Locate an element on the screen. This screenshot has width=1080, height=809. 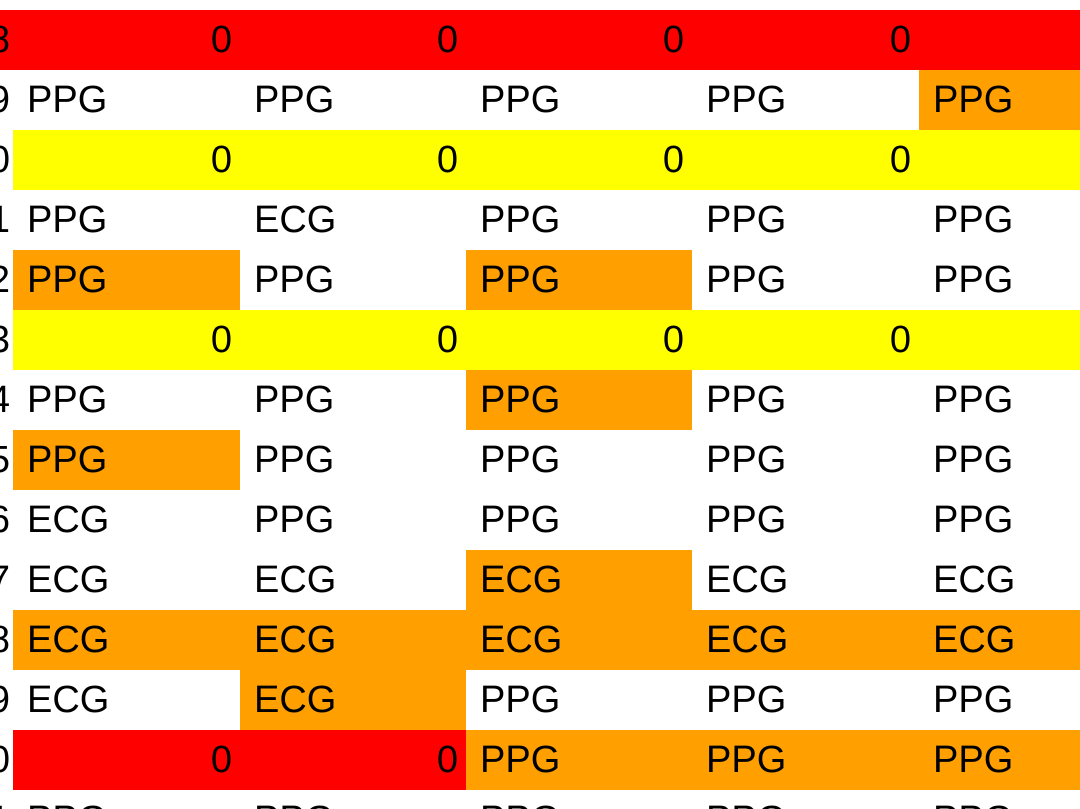
row-index-cell: 14 is located at coordinates (6, 400).